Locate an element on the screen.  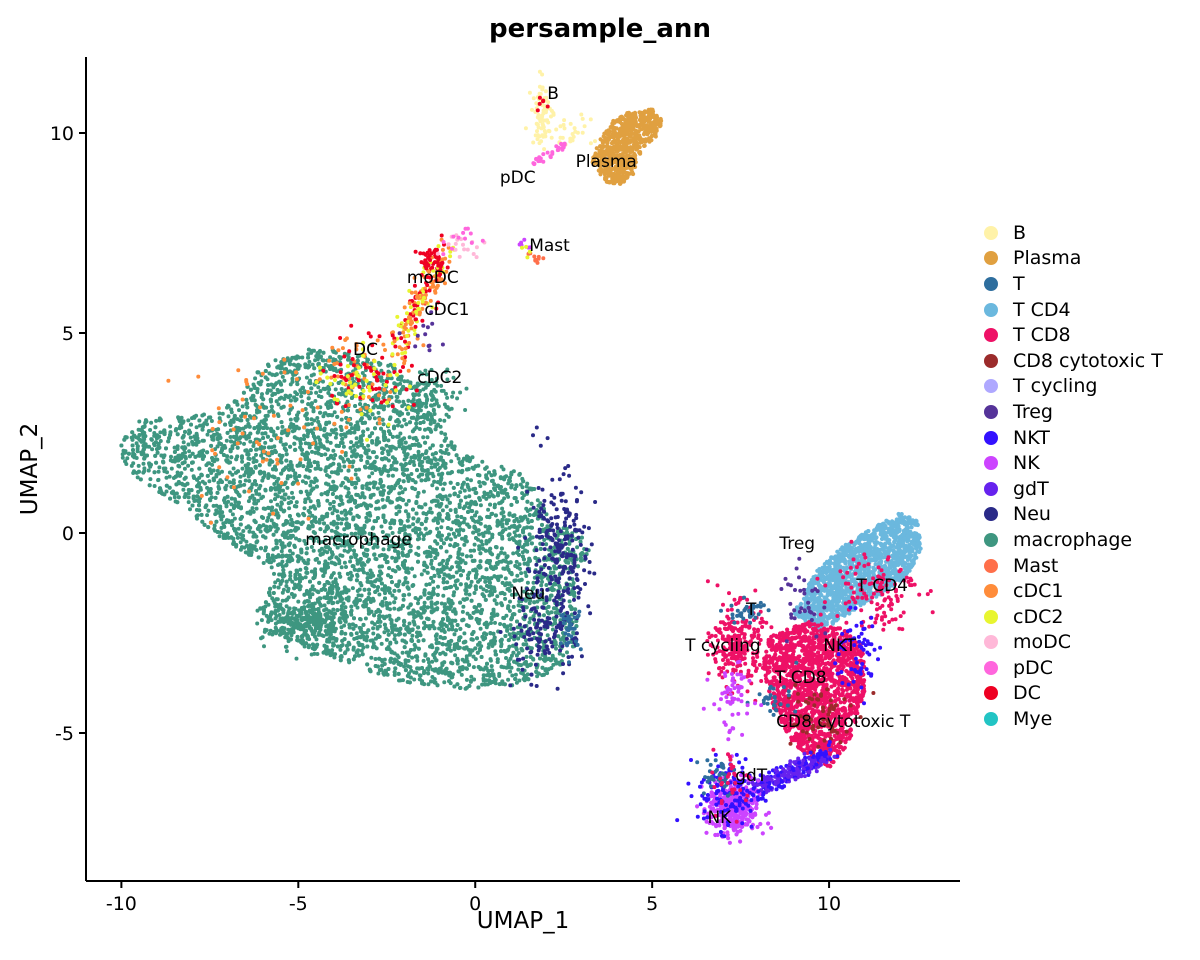
legend-item: macrophage is located at coordinates (1073, 540).